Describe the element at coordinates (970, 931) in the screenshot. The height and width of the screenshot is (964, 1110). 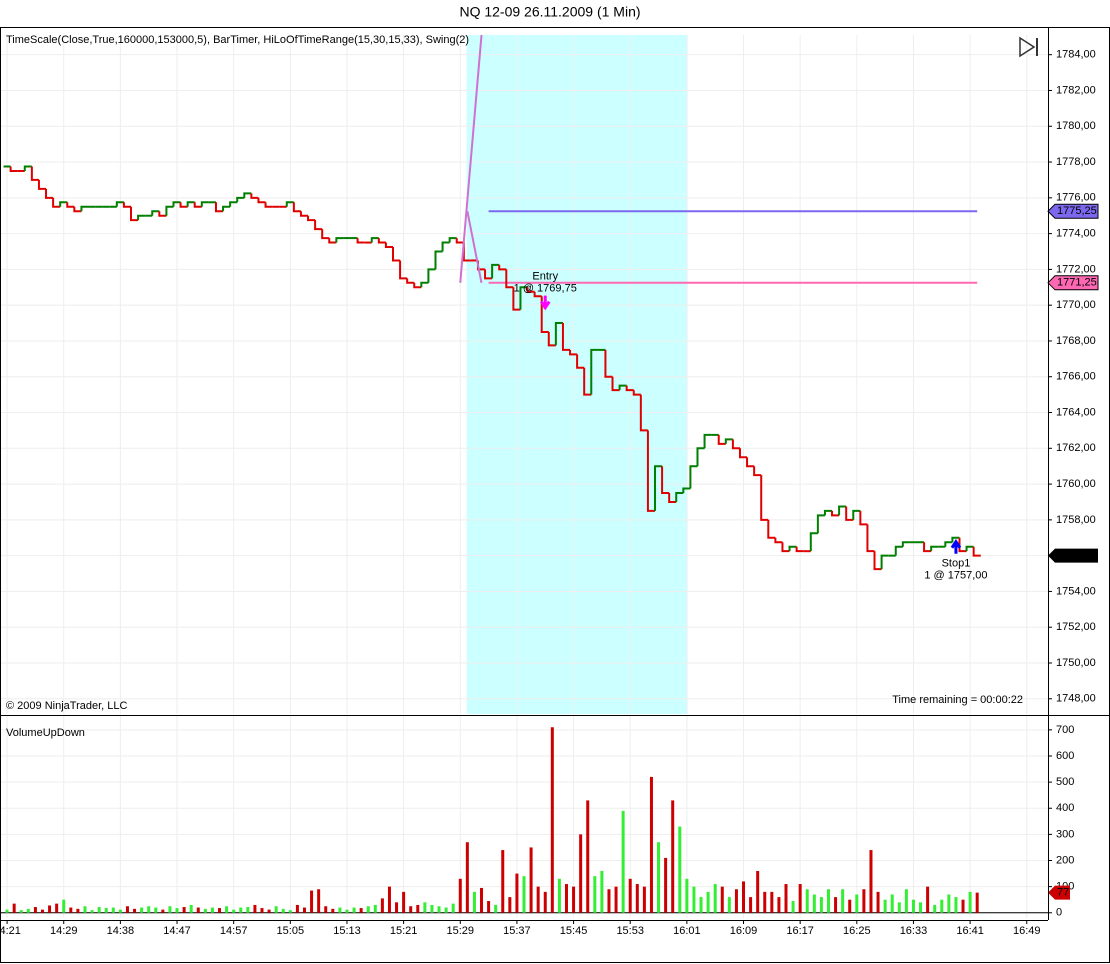
I see `x-tick-label: 16:41` at that location.